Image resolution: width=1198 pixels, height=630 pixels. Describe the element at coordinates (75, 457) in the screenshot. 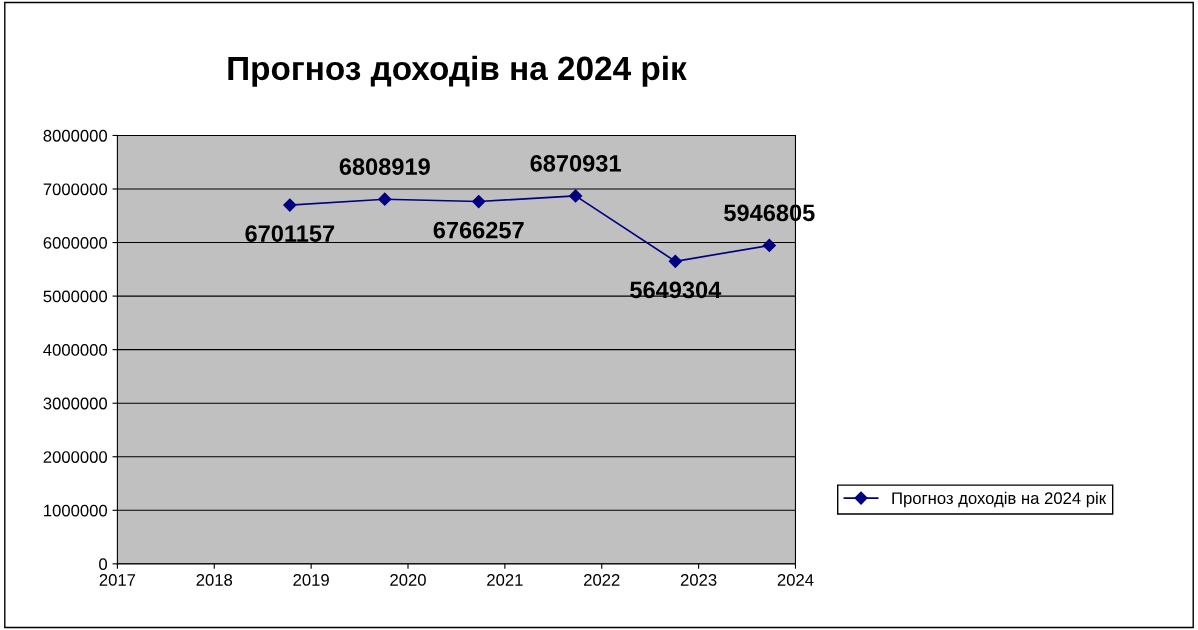

I see `y-tick-label: 2000000` at that location.